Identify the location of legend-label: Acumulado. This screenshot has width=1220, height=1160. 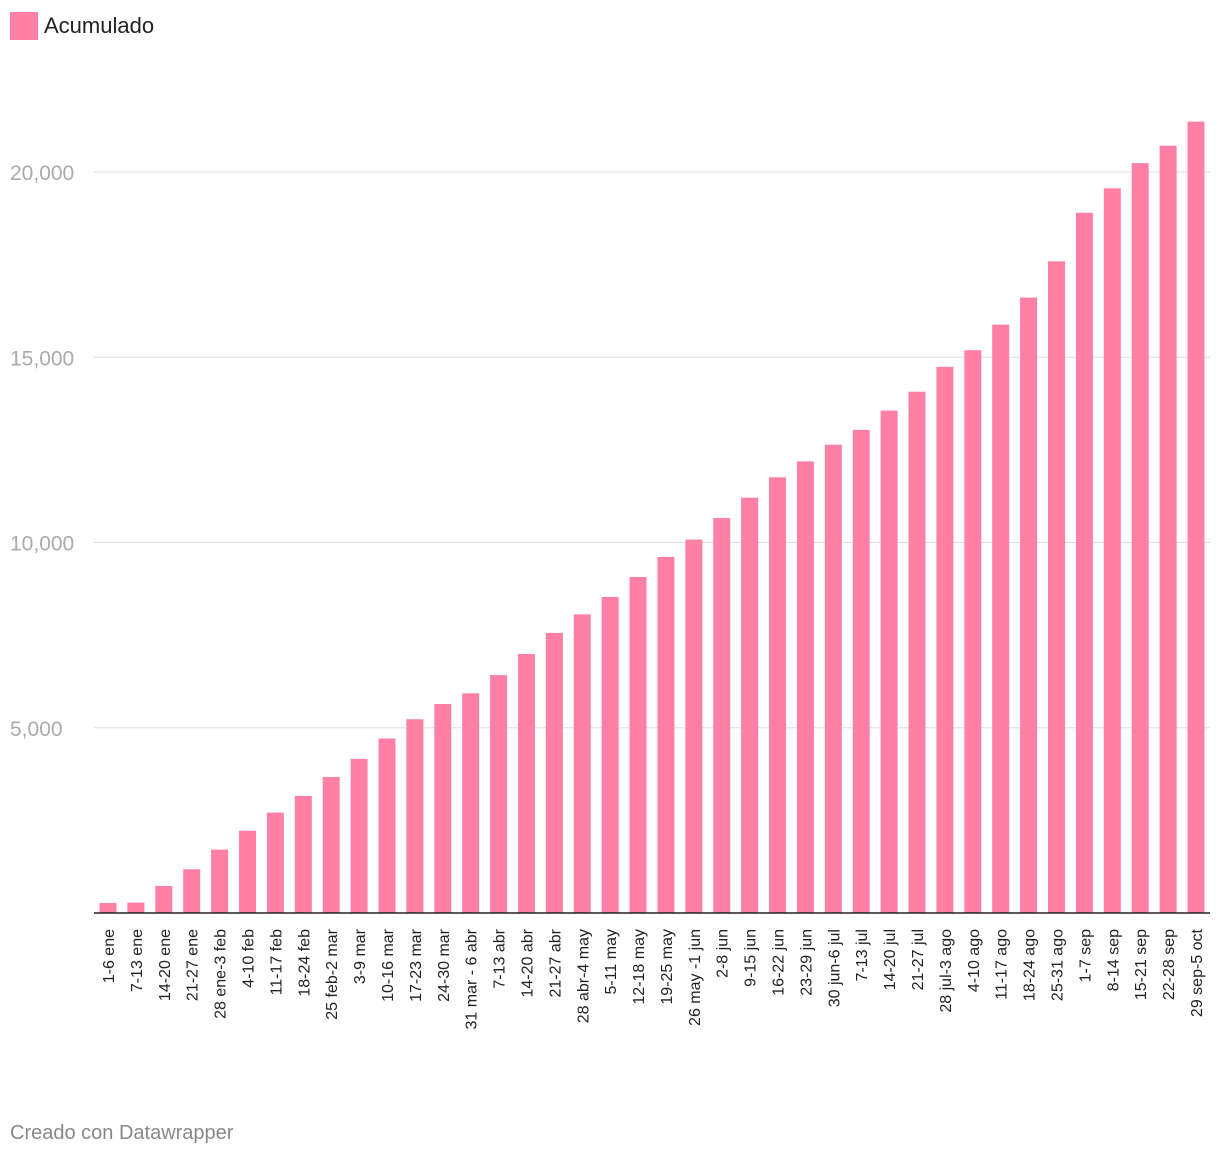
(99, 25).